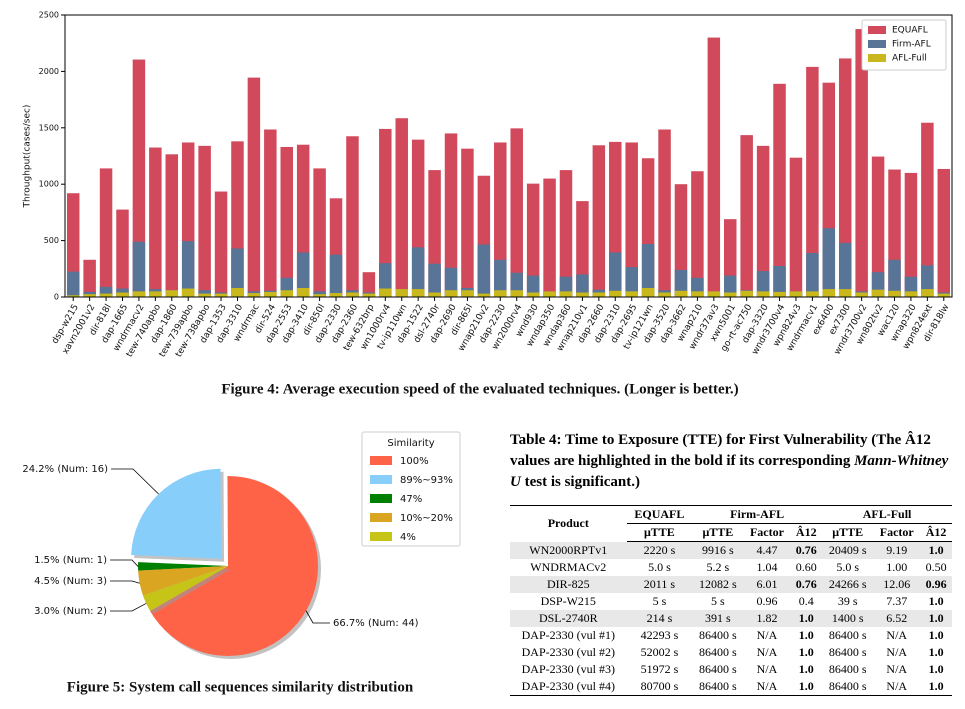  What do you see at coordinates (659, 532) in the screenshot?
I see `subheader-cell: μTTE` at bounding box center [659, 532].